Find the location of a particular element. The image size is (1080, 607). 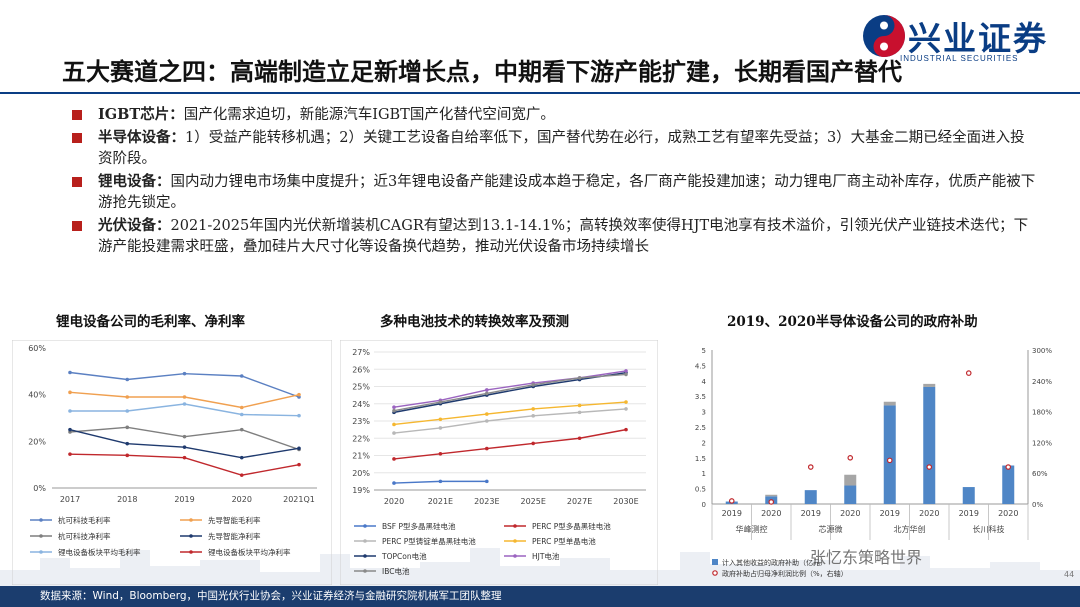

watermark-text: 张忆东策略世界 is located at coordinates (866, 557).